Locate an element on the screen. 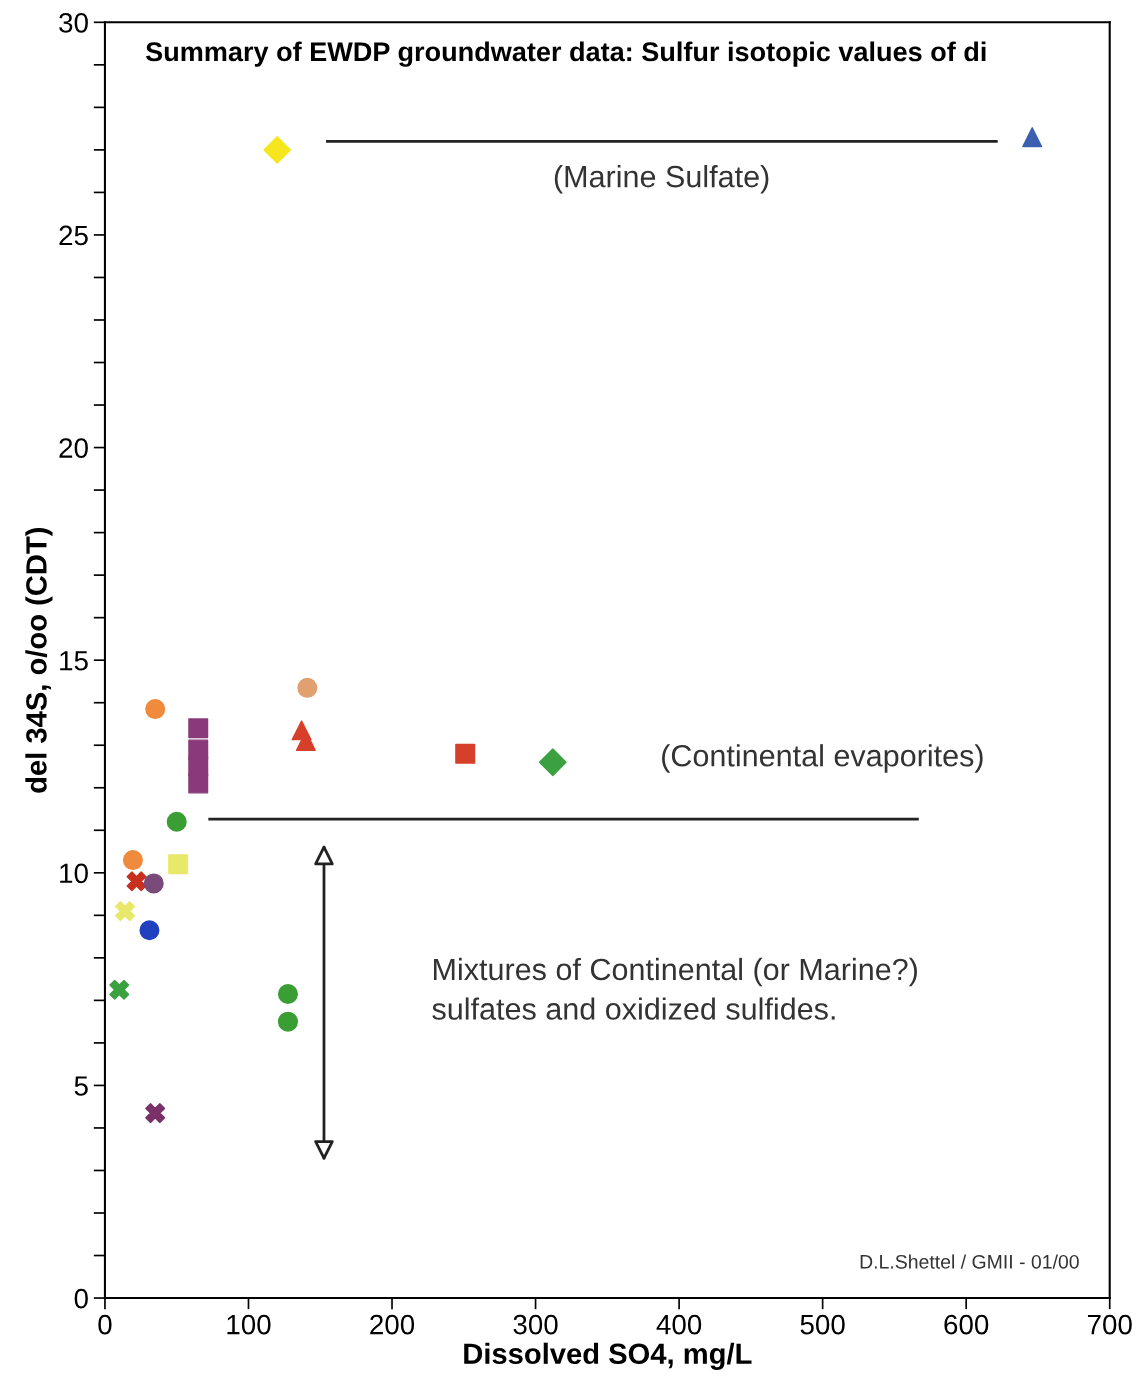 This screenshot has width=1137, height=1395. annotation: D.L.Shettel / GMII - 01/00 is located at coordinates (969, 1261).